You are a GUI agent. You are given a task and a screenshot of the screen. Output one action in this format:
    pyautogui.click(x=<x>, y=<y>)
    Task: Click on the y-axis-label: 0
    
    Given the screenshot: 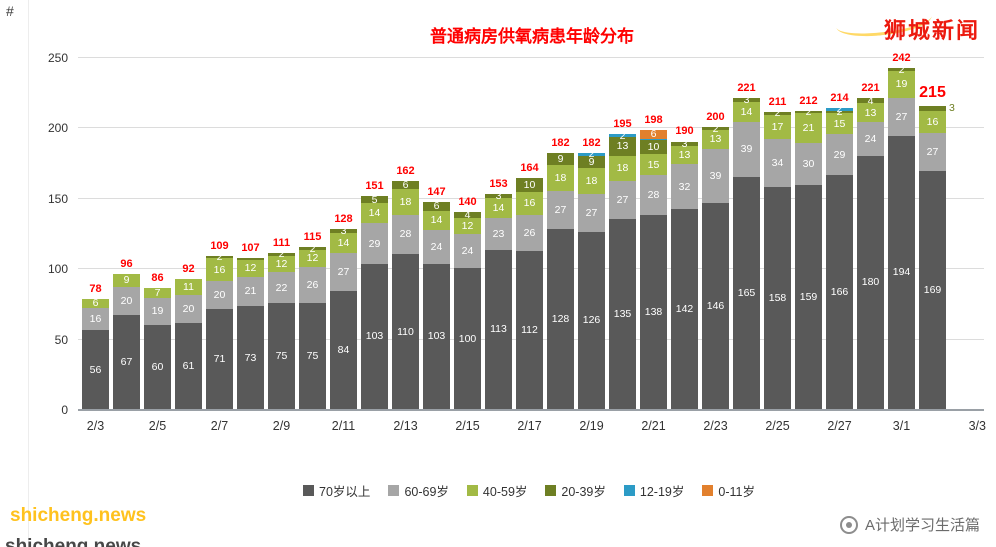 What is the action you would take?
    pyautogui.click(x=64, y=410)
    